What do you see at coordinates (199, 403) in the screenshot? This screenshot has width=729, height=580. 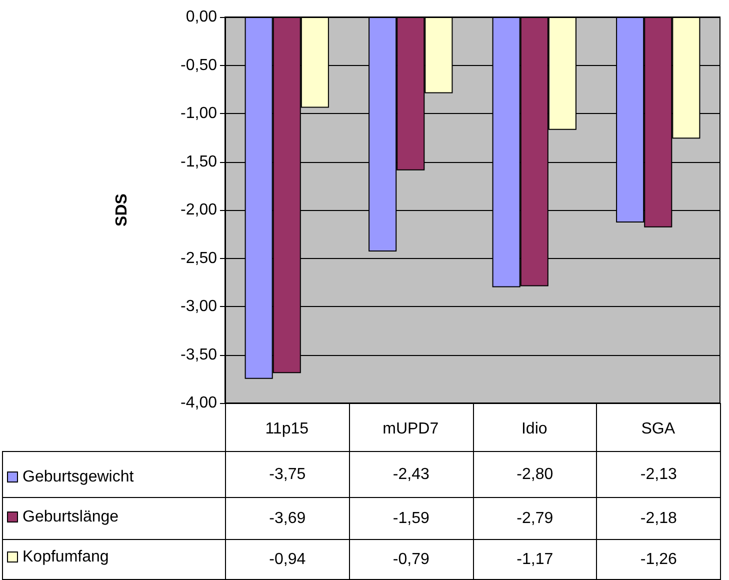 I see `y-tick-label: -4,00` at bounding box center [199, 403].